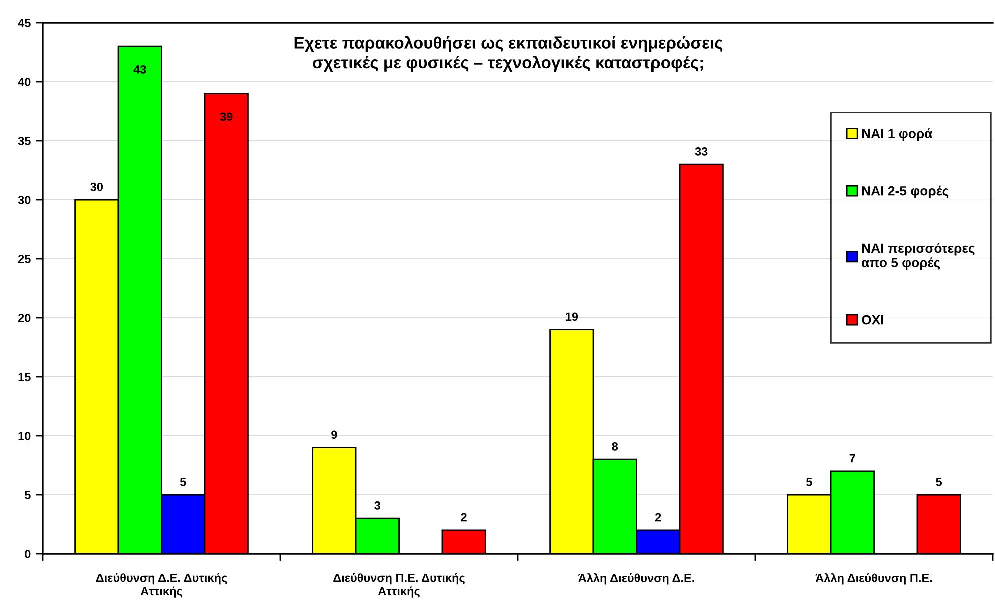  Describe the element at coordinates (873, 320) in the screenshot. I see `legend-label: ΟΧΙ` at that location.